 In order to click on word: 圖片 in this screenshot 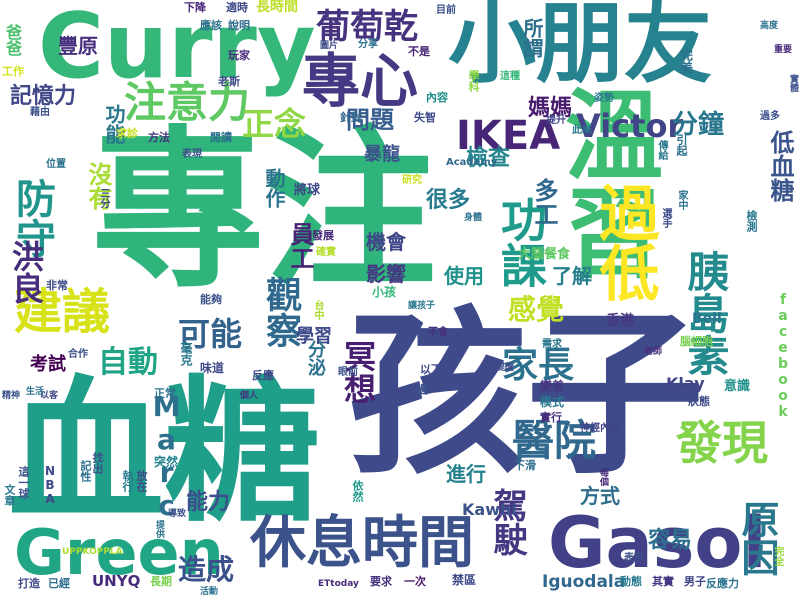, I will do `click(329, 46)`.